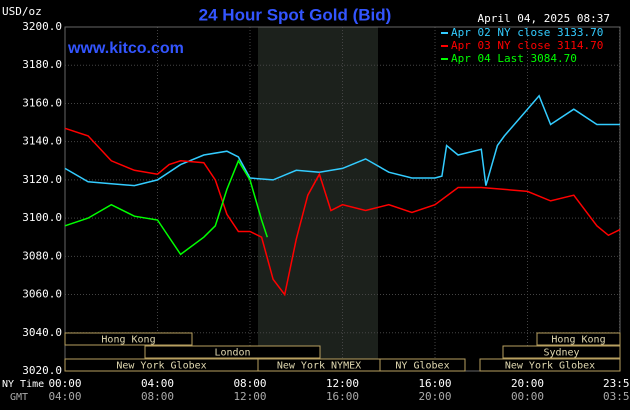 This screenshot has width=630, height=410. I want to click on x-tick-label: 23:59, so click(616, 383).